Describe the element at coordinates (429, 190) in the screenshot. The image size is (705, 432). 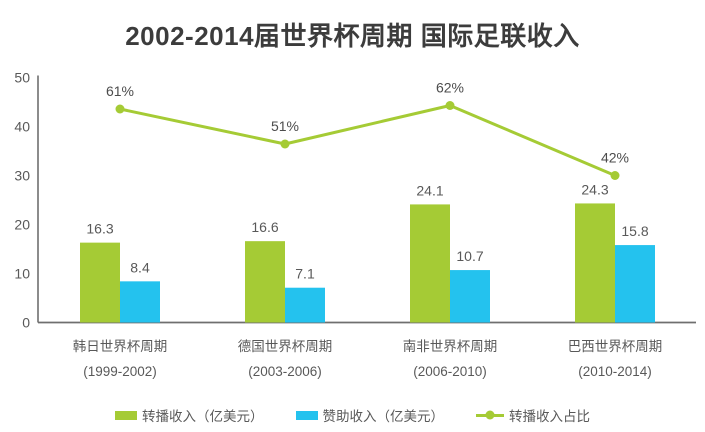
I see `bar-label-broadcast-2: 24.1` at that location.